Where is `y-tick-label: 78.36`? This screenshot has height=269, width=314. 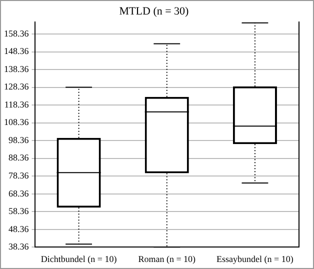
y-tick-label: 78.36 is located at coordinates (19, 175).